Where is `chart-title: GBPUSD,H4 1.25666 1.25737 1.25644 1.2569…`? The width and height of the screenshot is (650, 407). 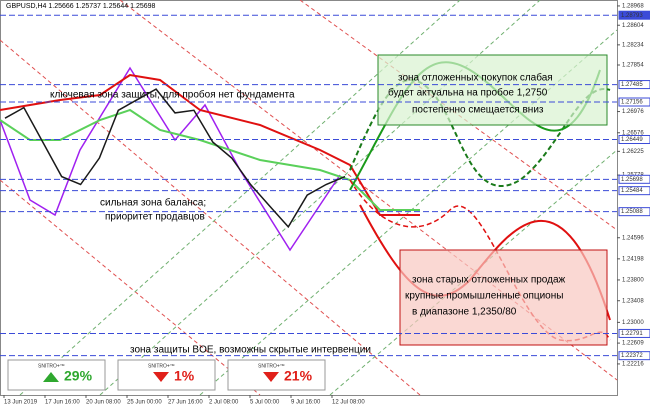 chart-title: GBPUSD,H4 1.25666 1.25737 1.25644 1.2569… is located at coordinates (81, 6).